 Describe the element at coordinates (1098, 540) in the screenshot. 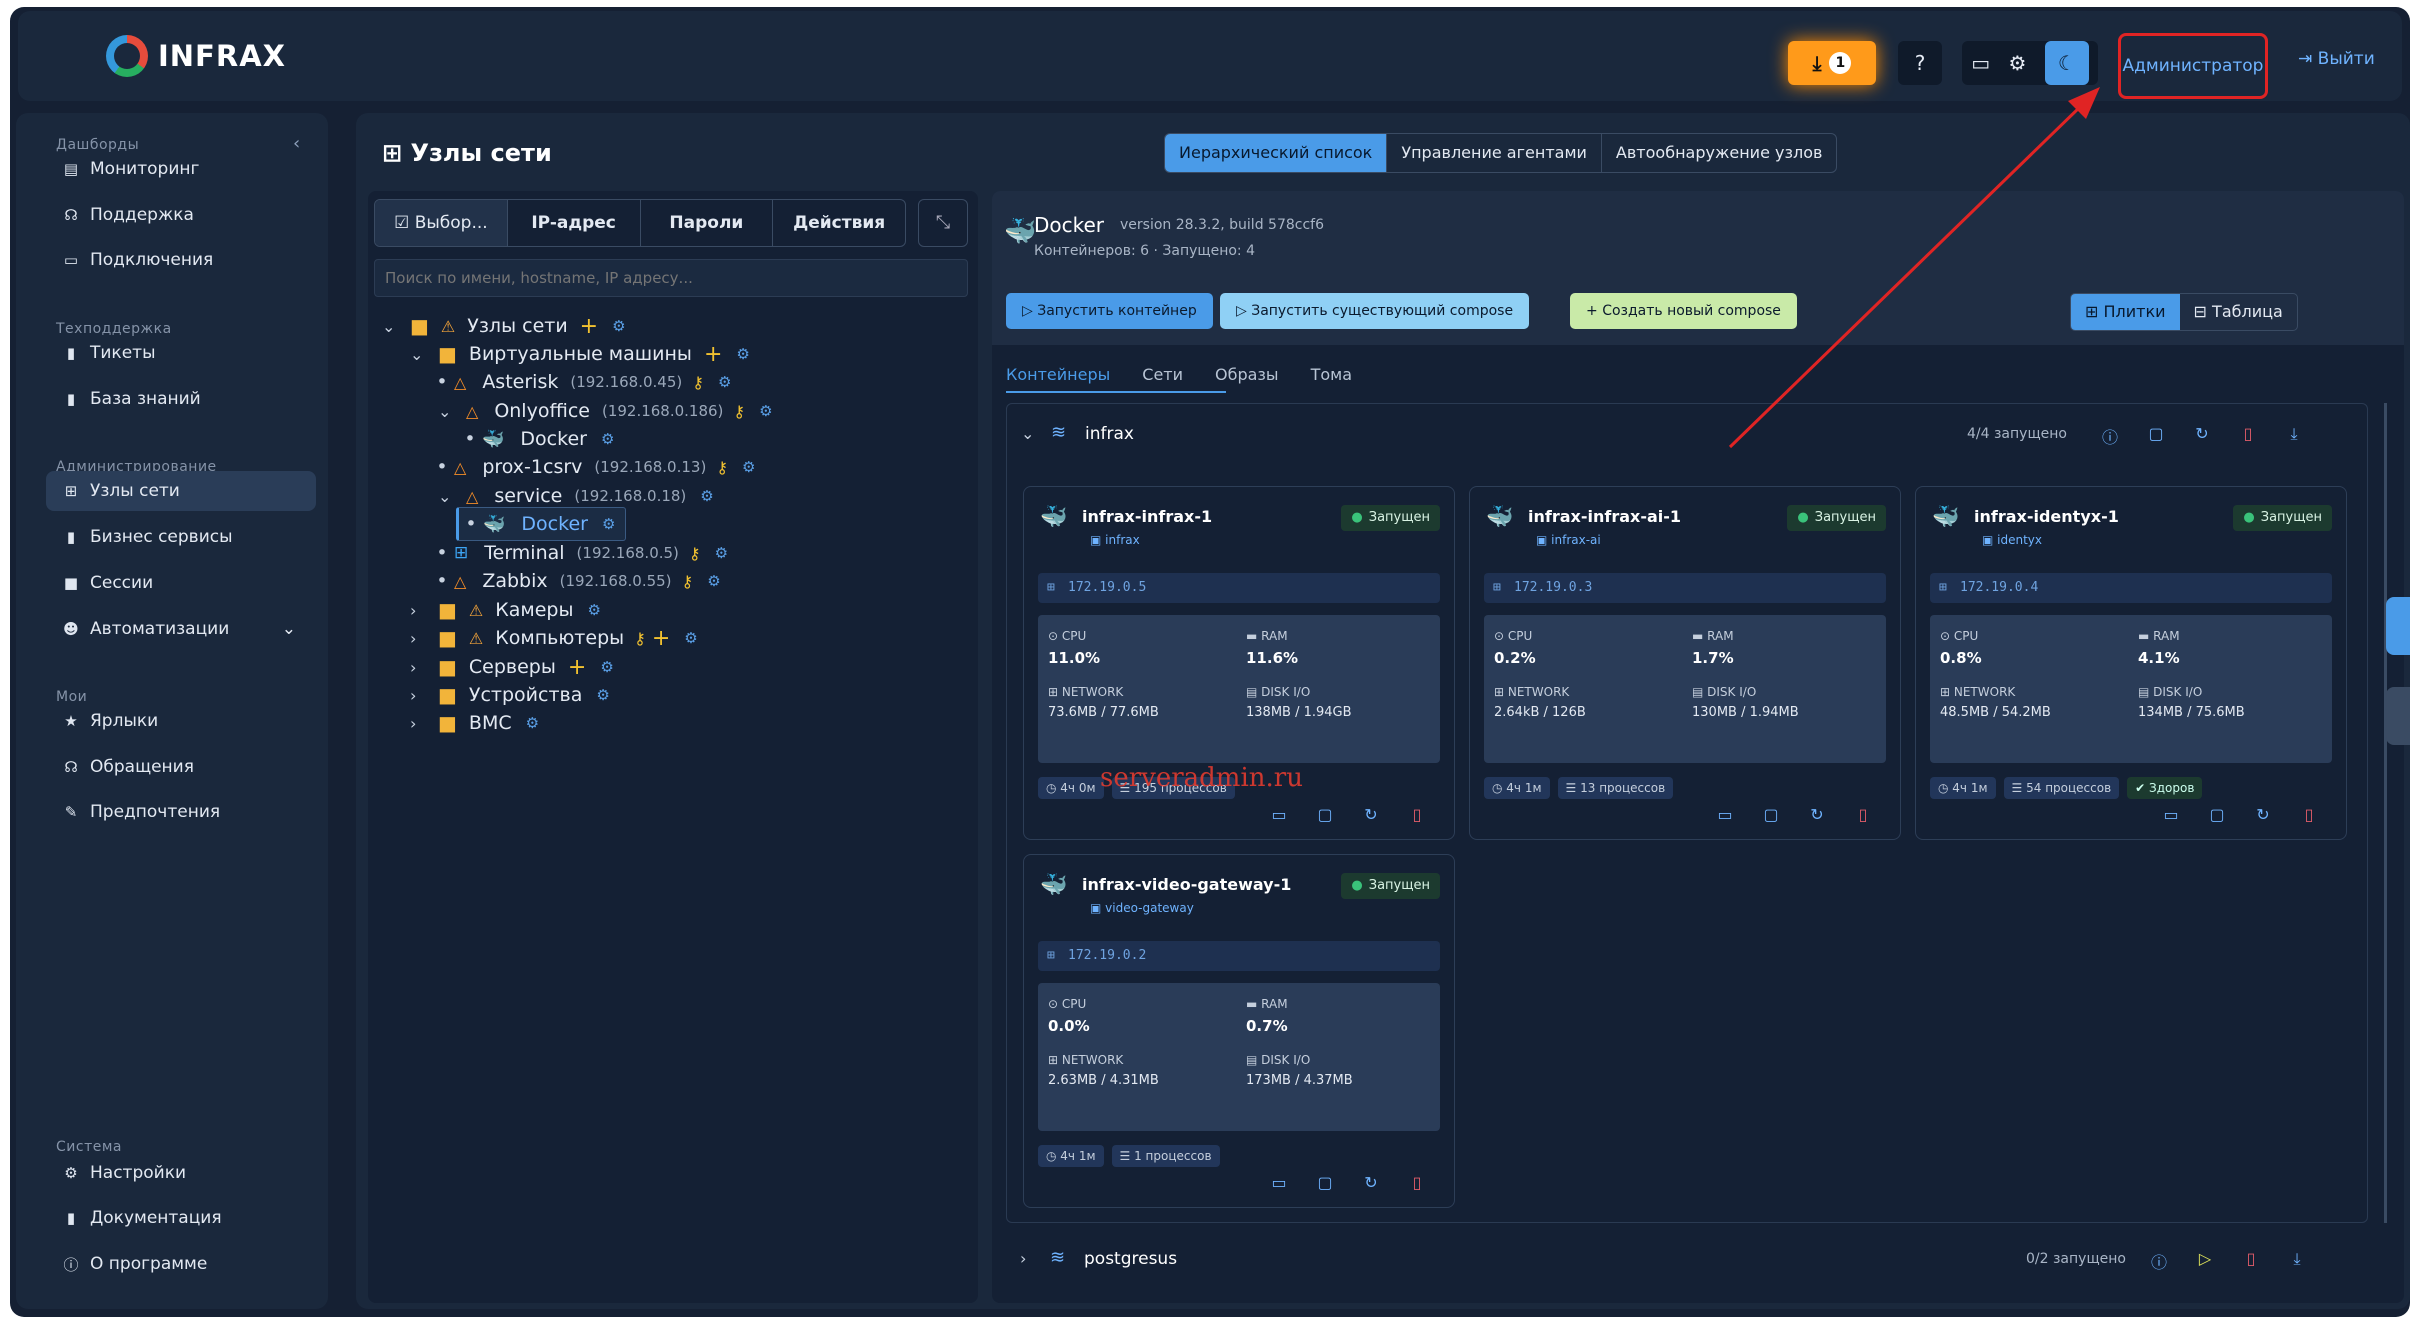

I see `cube-icon: ▣` at that location.